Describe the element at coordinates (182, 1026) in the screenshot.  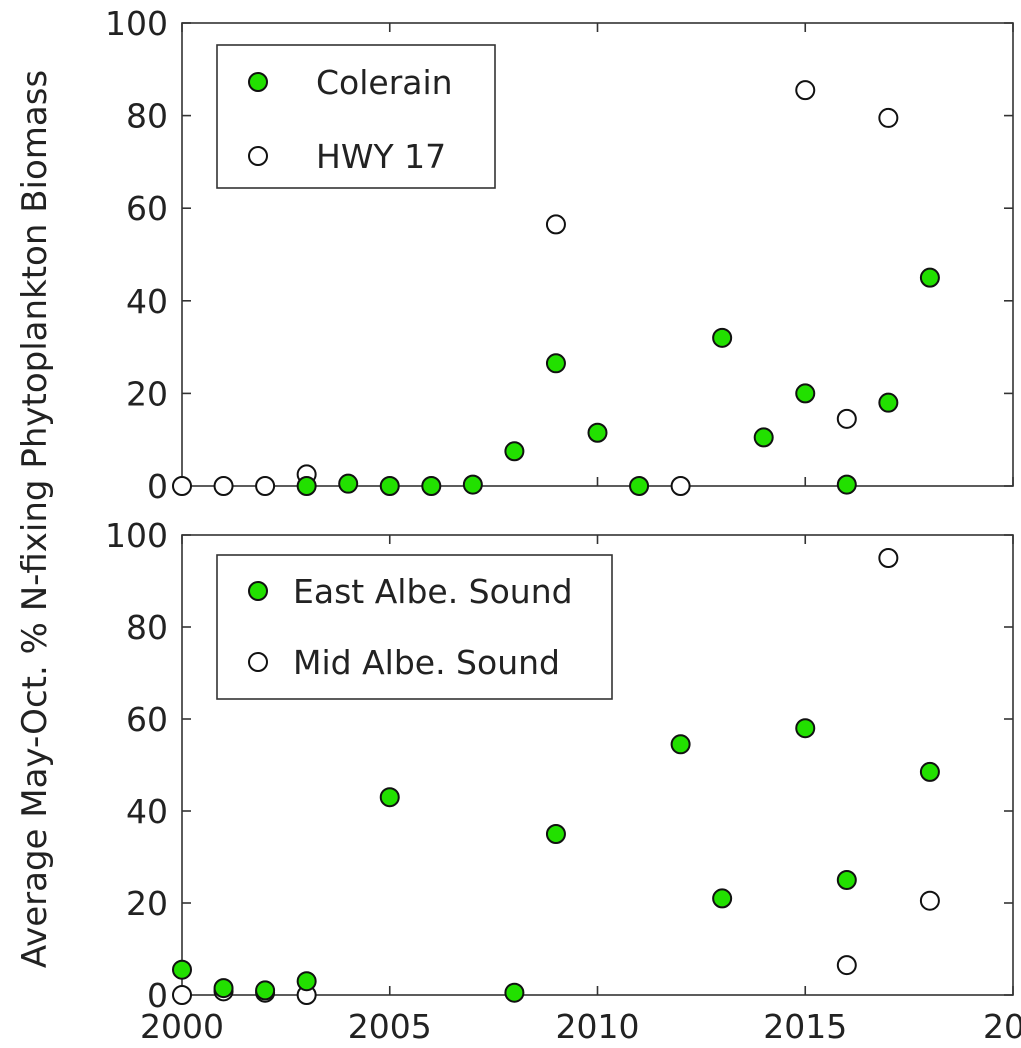
I see `x-tick-label: 2000` at that location.